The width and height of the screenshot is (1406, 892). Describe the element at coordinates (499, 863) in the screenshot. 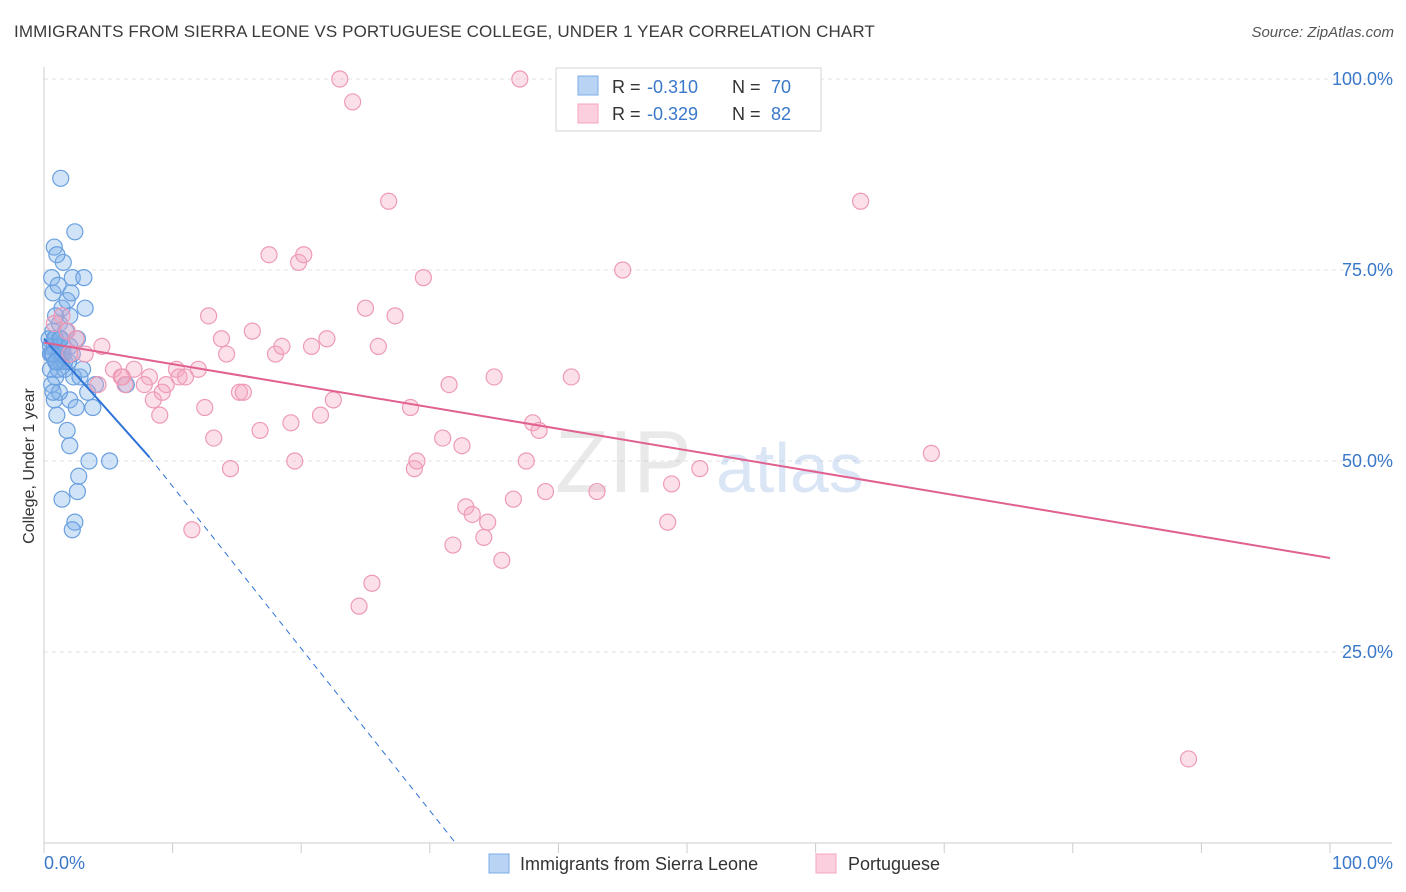

I see `series-legend-swatch-blue` at that location.